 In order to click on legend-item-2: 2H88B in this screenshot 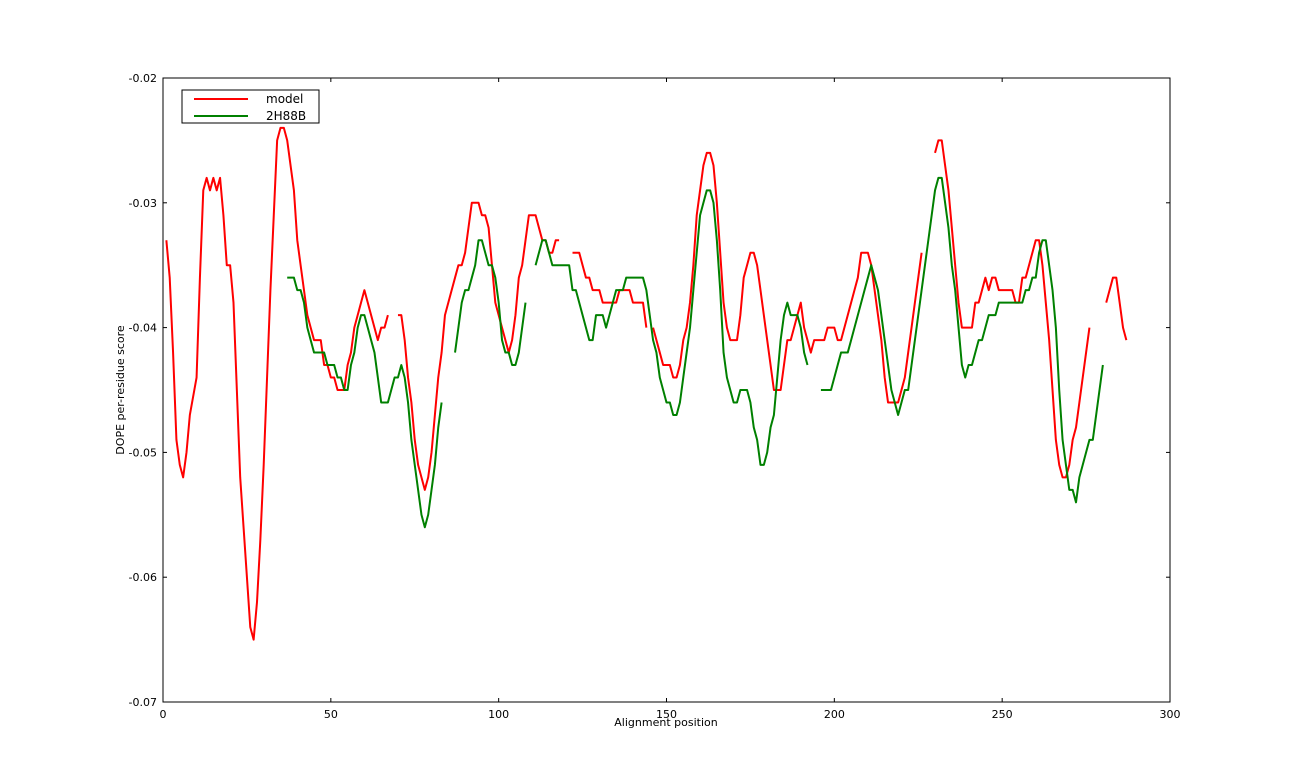, I will do `click(250, 116)`.